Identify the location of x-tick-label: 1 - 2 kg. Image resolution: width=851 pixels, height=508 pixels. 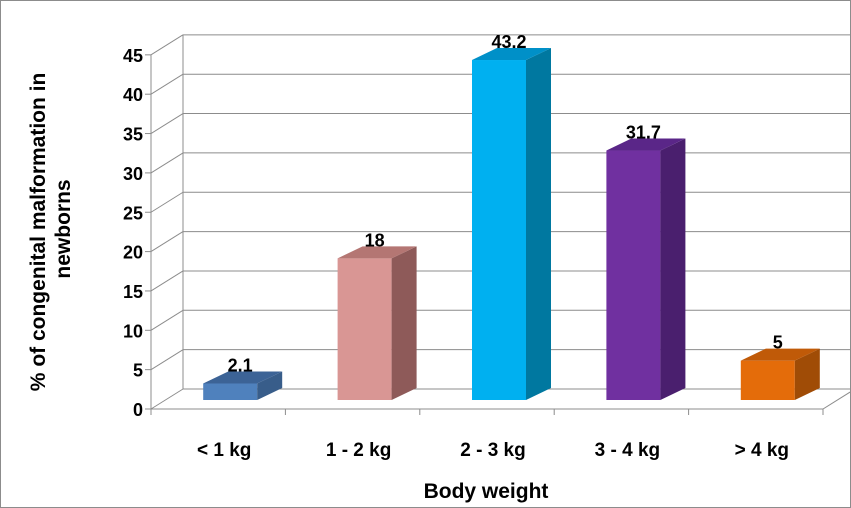
(358, 450).